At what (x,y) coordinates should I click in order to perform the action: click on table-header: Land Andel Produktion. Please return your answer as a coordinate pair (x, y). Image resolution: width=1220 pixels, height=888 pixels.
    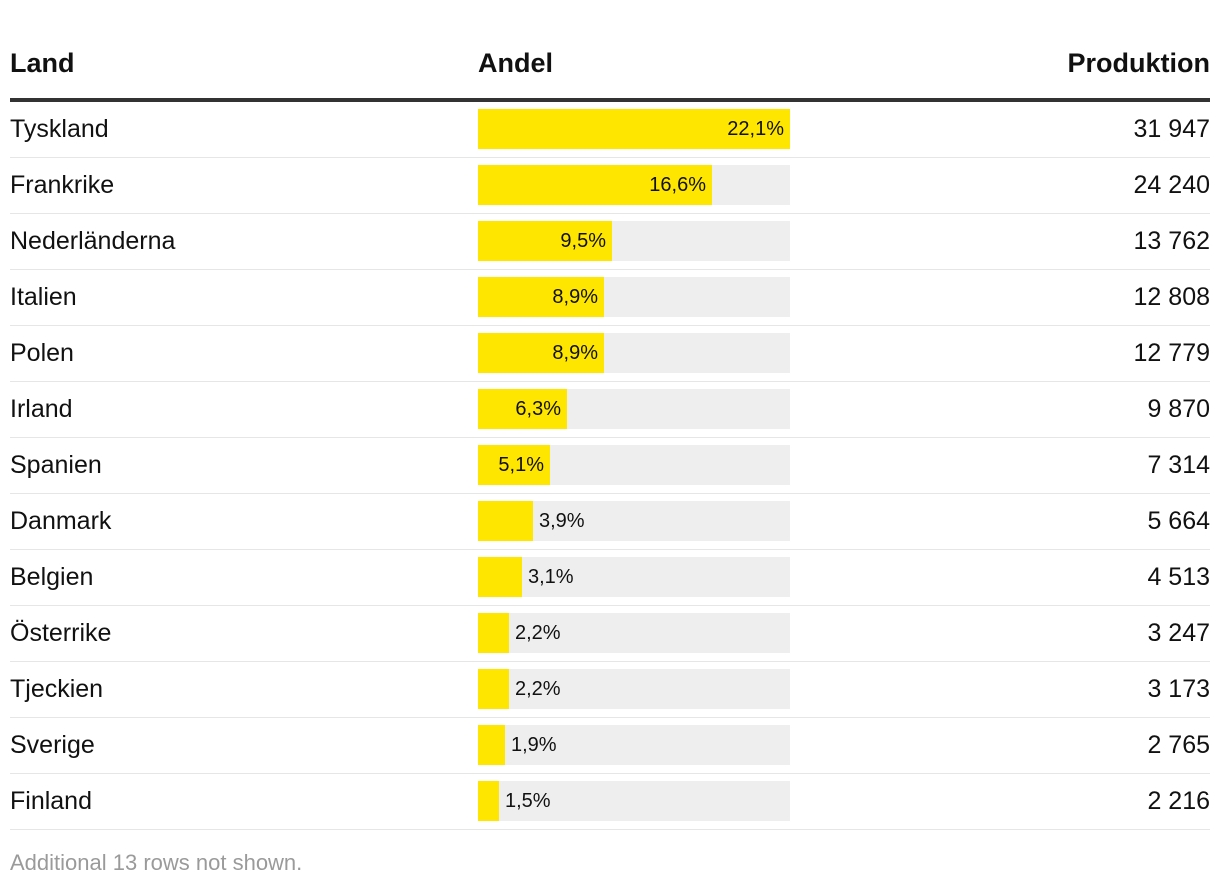
    Looking at the image, I should click on (610, 51).